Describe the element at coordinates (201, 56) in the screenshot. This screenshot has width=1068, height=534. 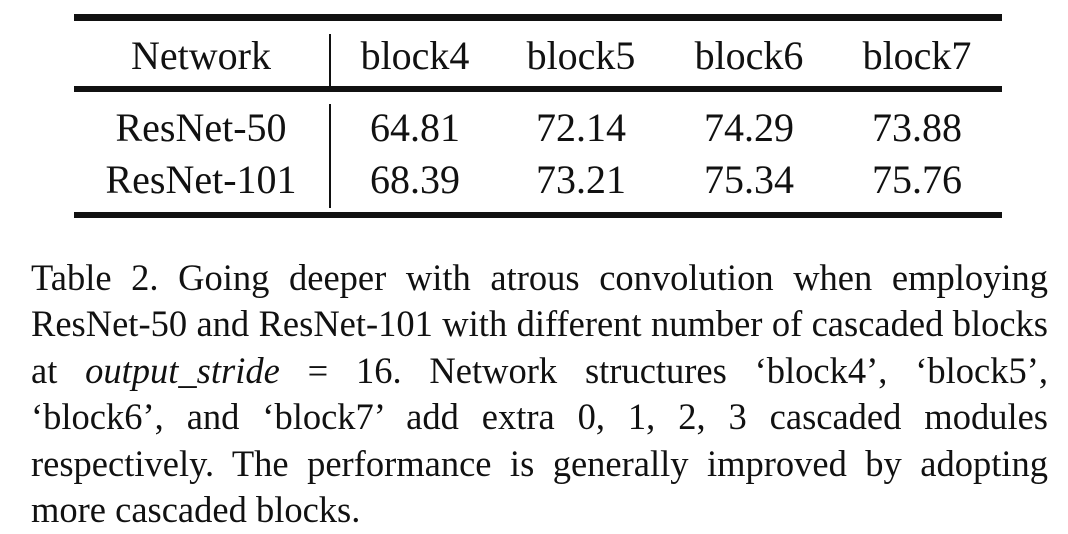
I see `header-network: Network` at that location.